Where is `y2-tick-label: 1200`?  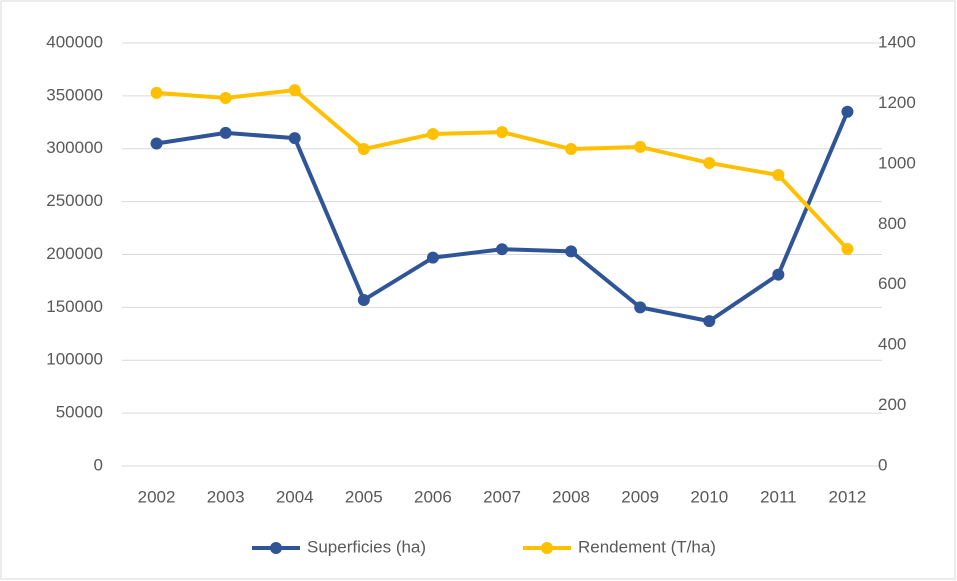
y2-tick-label: 1200 is located at coordinates (897, 102).